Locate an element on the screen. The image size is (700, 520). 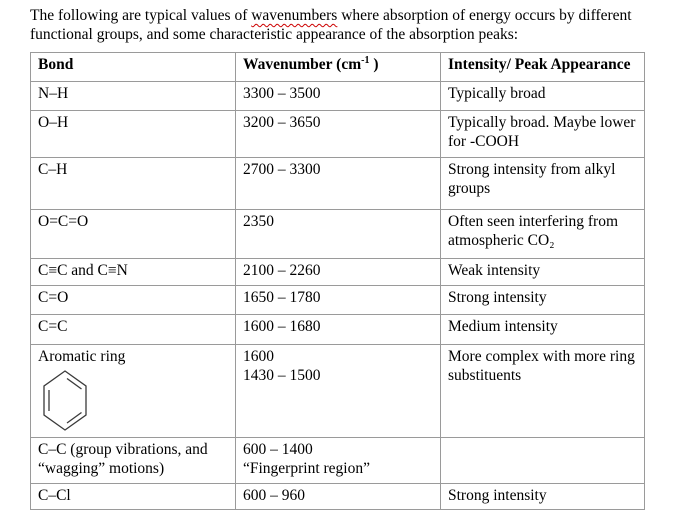
bond-cell: Aromatic ring is located at coordinates (133, 390).